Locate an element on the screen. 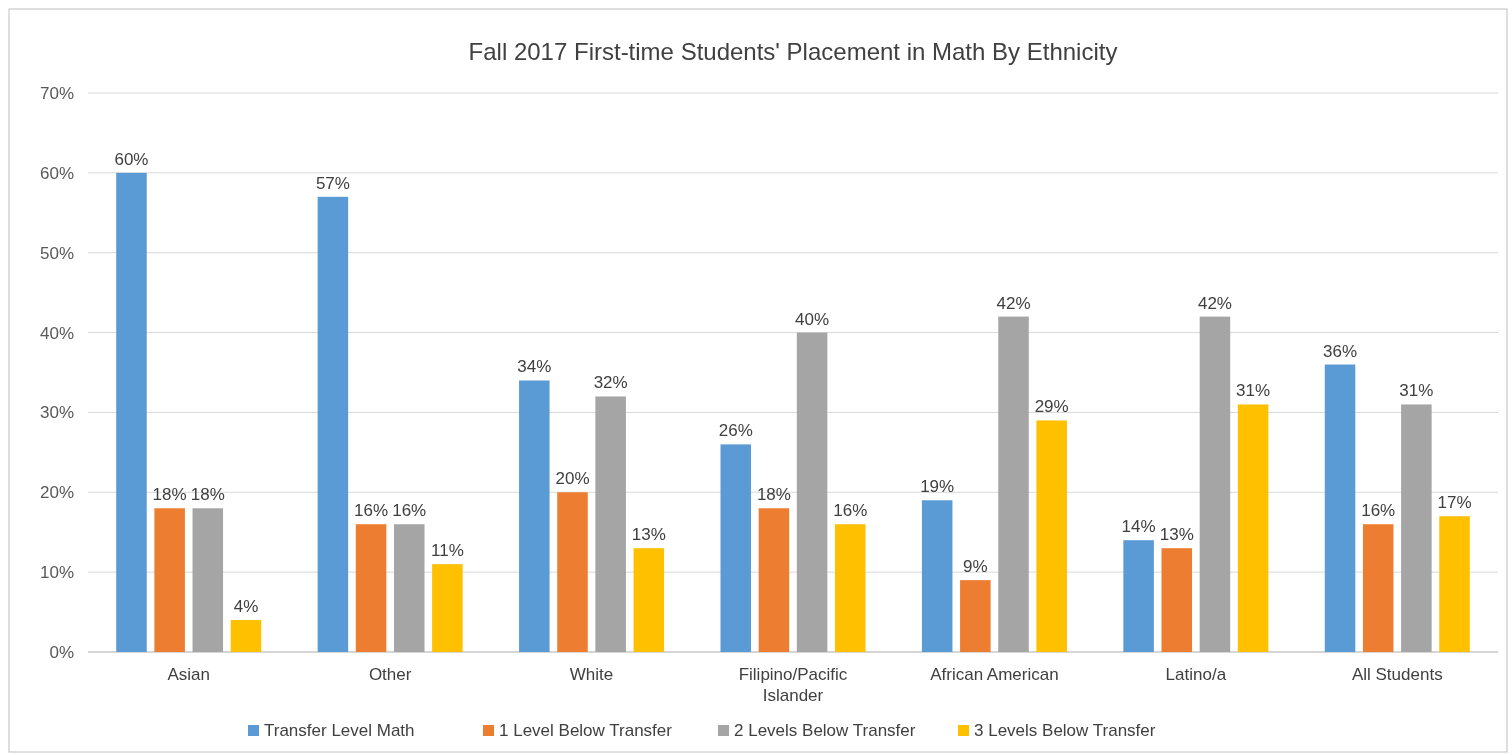 The height and width of the screenshot is (755, 1512). data-label: 4% is located at coordinates (246, 607).